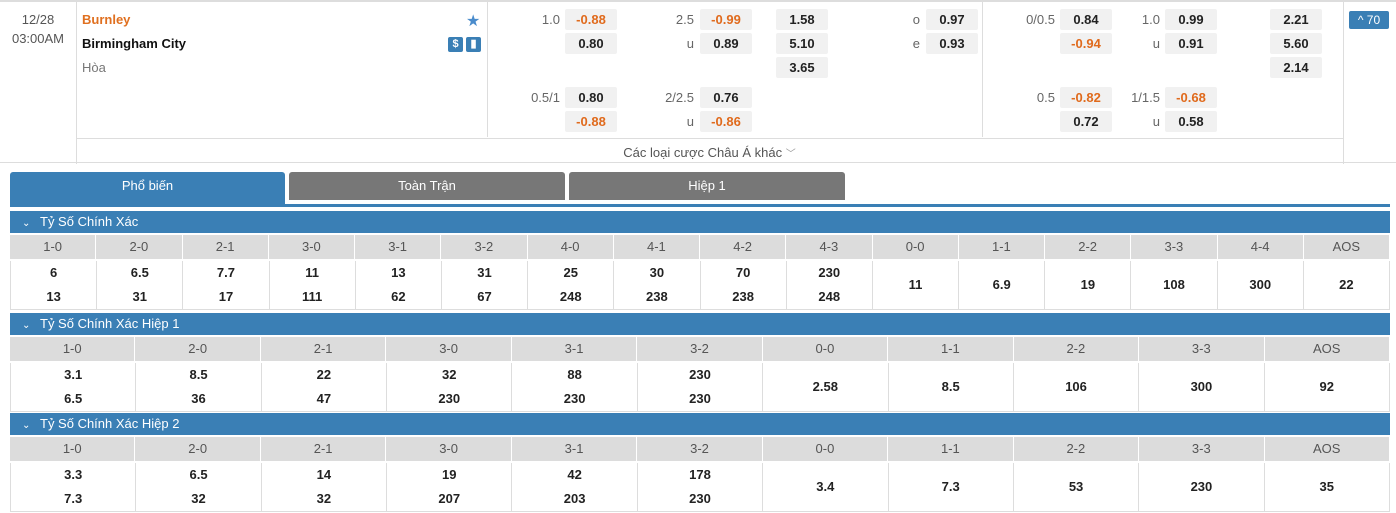 This screenshot has height=513, width=1396. Describe the element at coordinates (73, 387) in the screenshot. I see `score-odds-cell: 3.1 6.5` at that location.